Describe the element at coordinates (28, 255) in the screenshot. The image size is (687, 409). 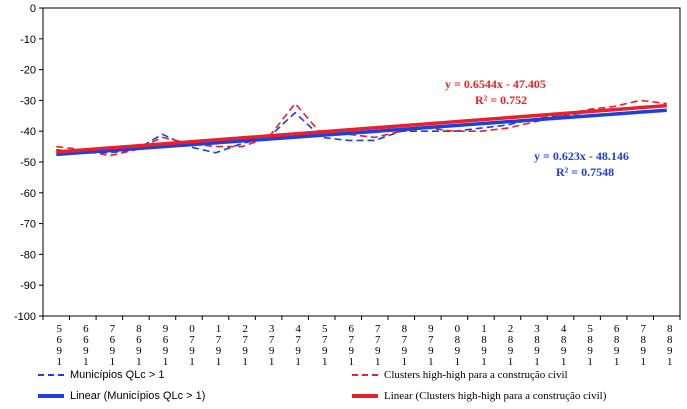
I see `y-tick-label: -80` at that location.